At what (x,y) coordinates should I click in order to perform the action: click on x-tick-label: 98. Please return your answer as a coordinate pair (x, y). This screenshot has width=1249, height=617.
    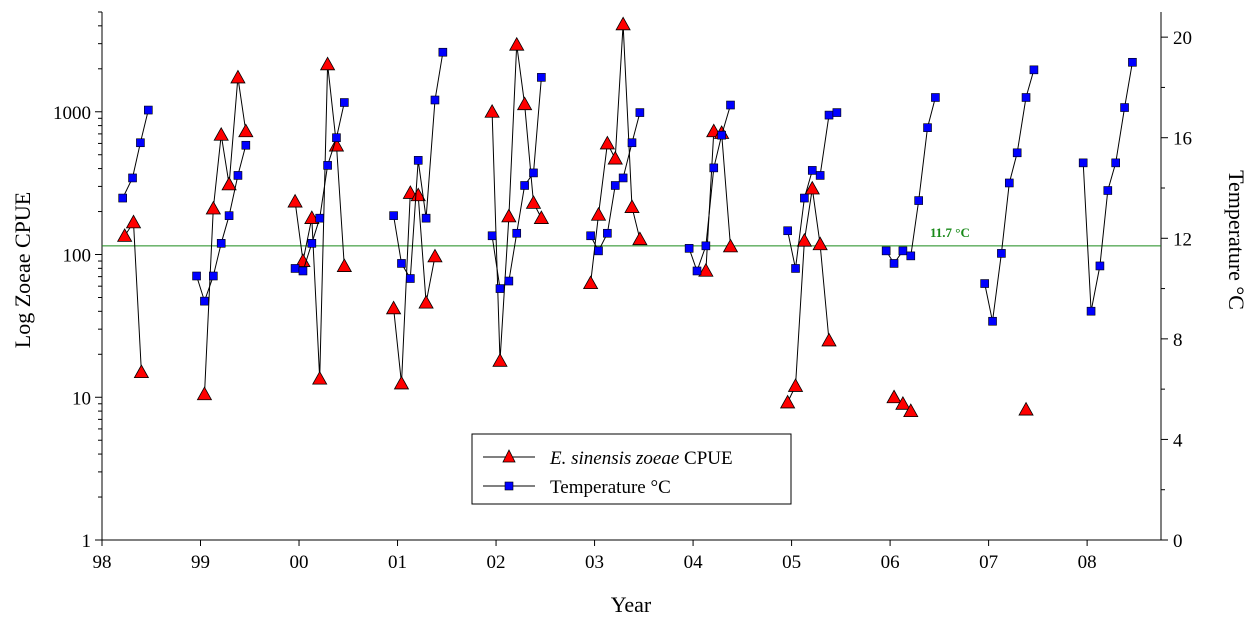
    Looking at the image, I should click on (102, 562).